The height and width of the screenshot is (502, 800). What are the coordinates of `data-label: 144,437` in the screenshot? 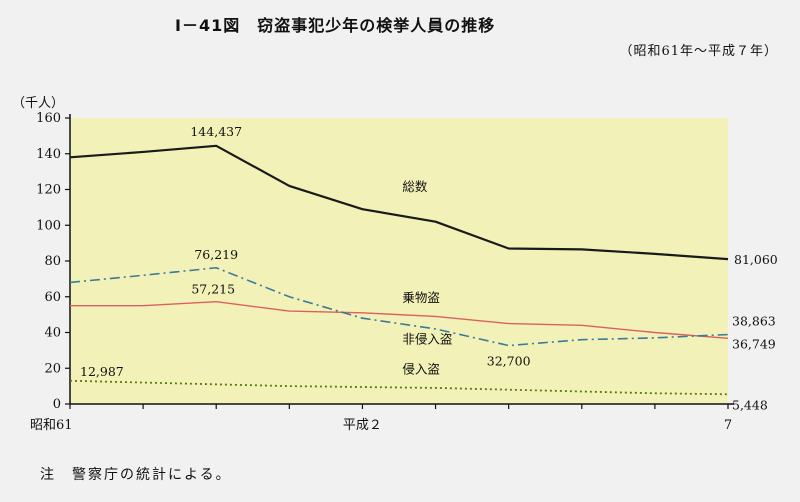 It's located at (216, 131).